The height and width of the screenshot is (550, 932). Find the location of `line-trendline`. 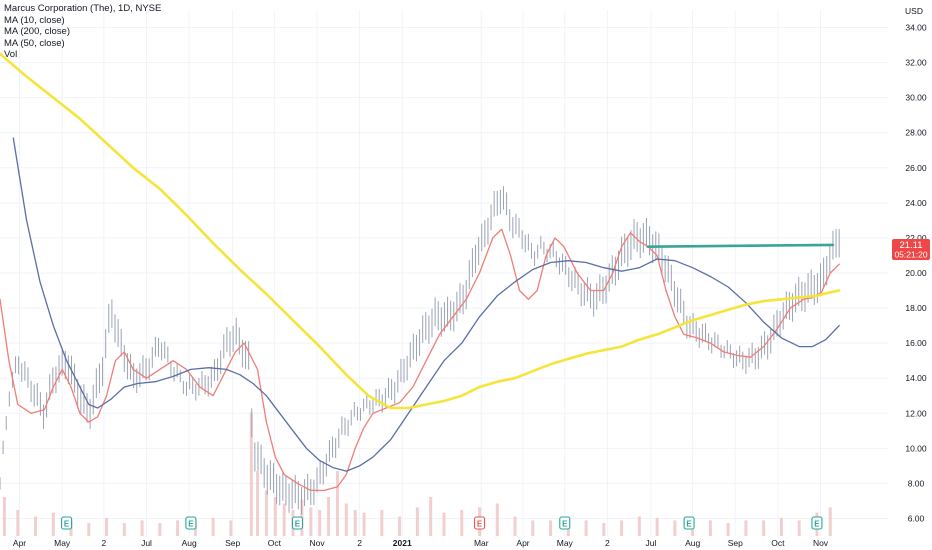

line-trendline is located at coordinates (740, 245).